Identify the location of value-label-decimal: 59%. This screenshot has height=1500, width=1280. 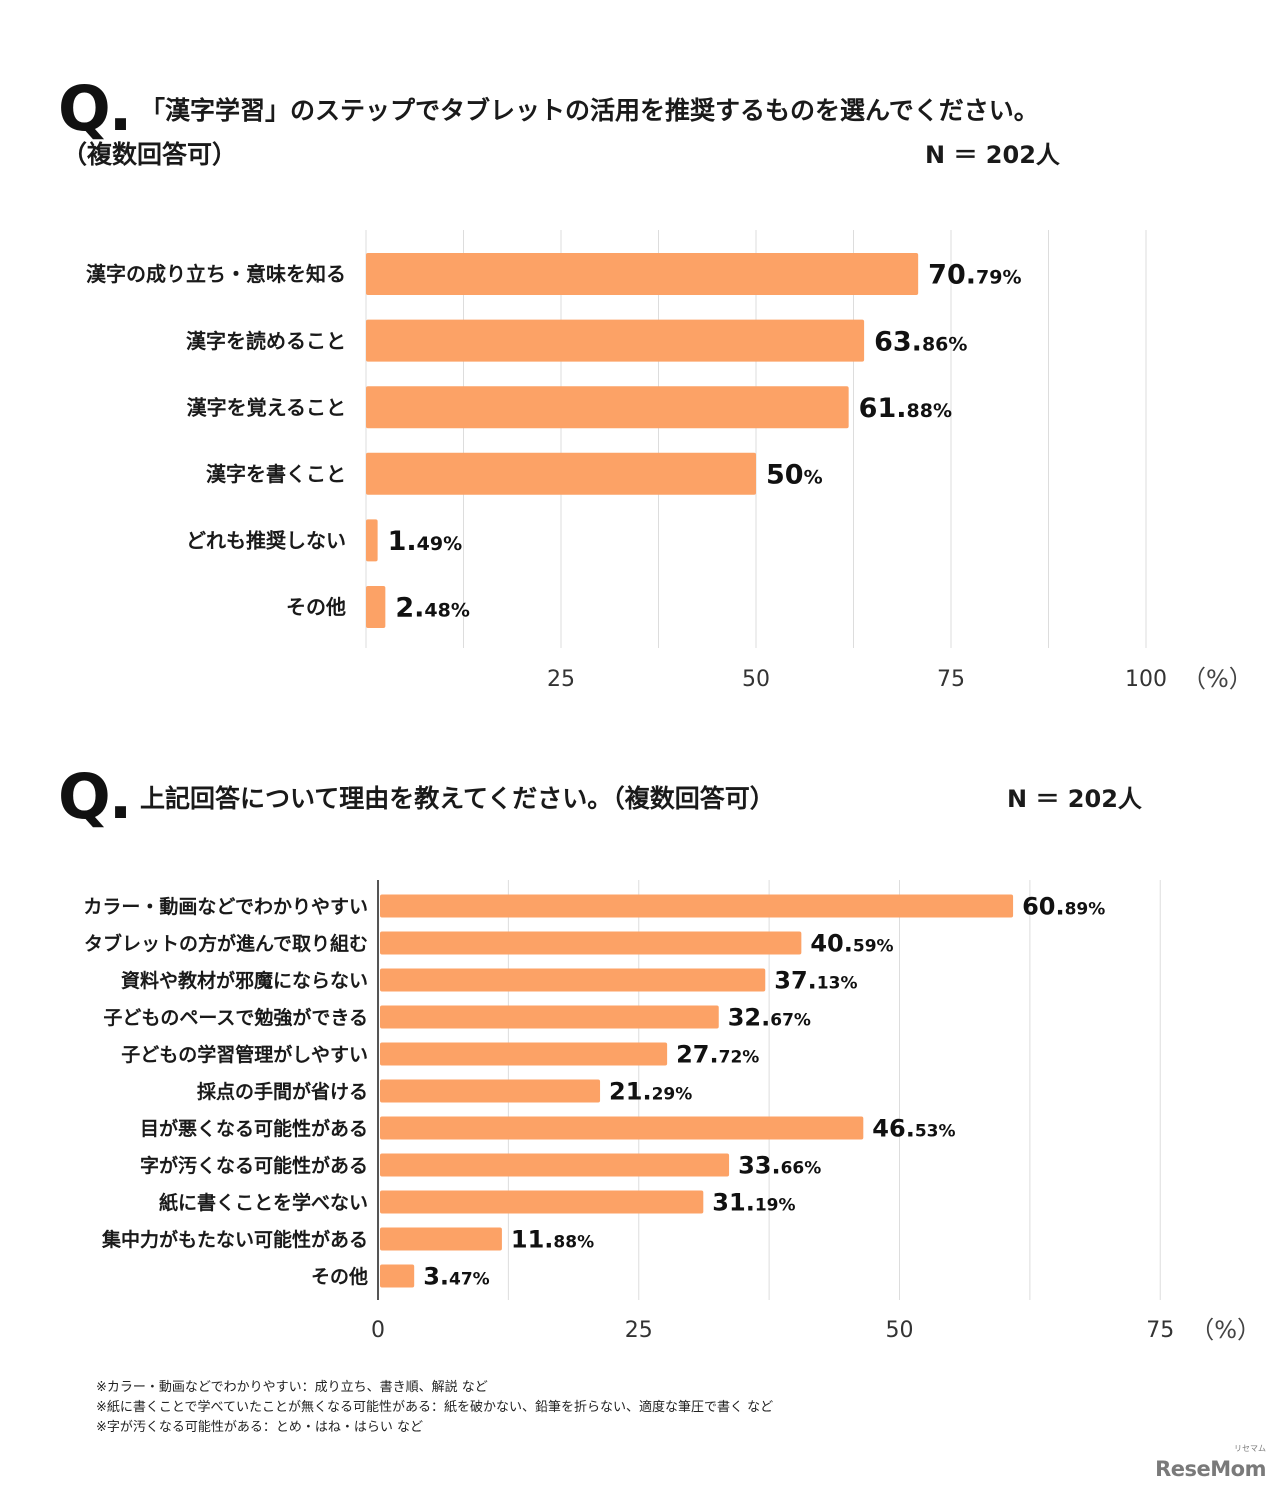
(873, 947).